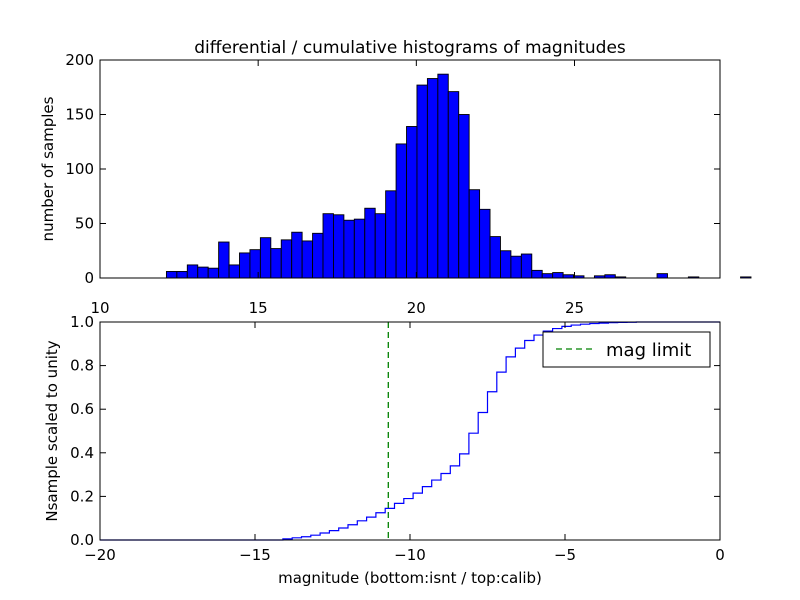  I want to click on bottom-y-tick-label: 1.0, so click(82, 322).